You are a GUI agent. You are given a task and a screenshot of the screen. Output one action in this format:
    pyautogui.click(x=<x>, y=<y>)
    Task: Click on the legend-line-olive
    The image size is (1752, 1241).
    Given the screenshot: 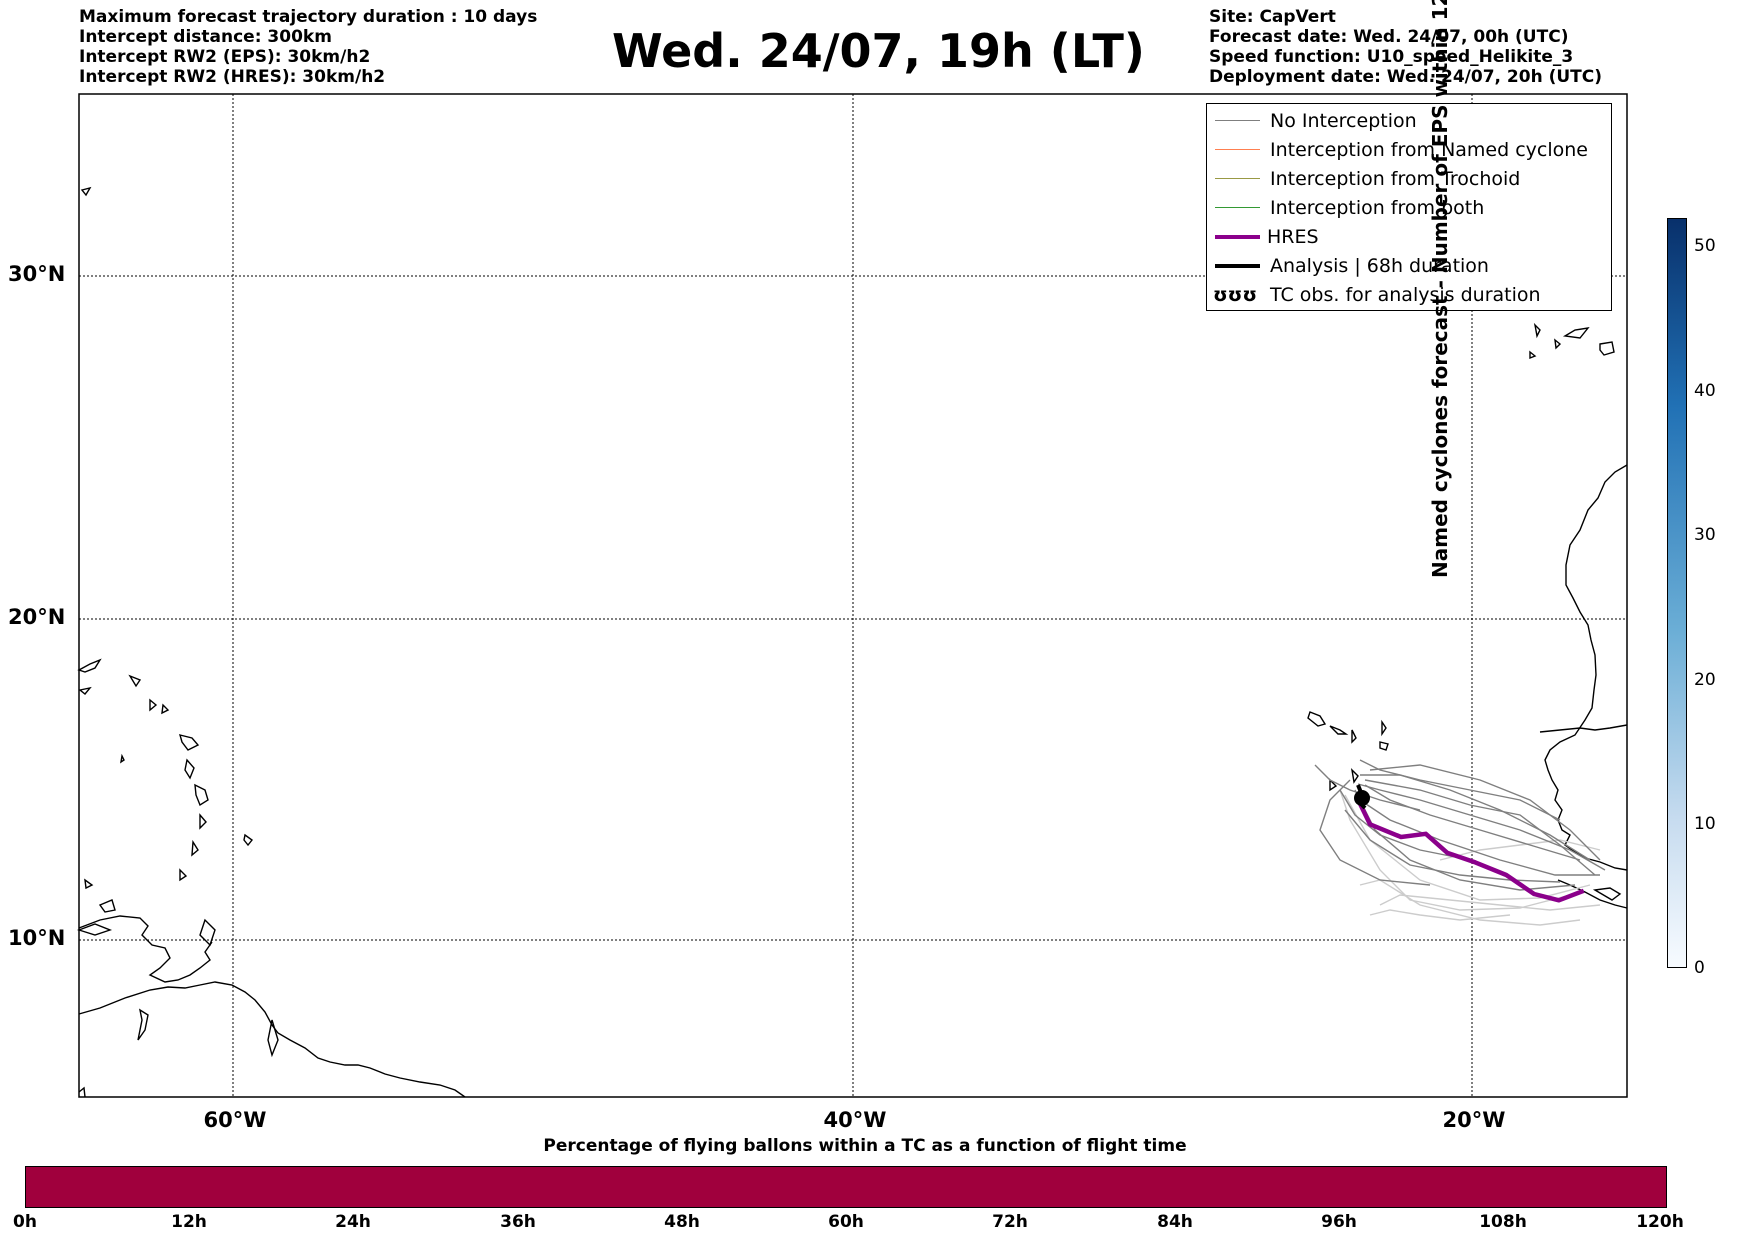 What is the action you would take?
    pyautogui.click(x=1237, y=178)
    